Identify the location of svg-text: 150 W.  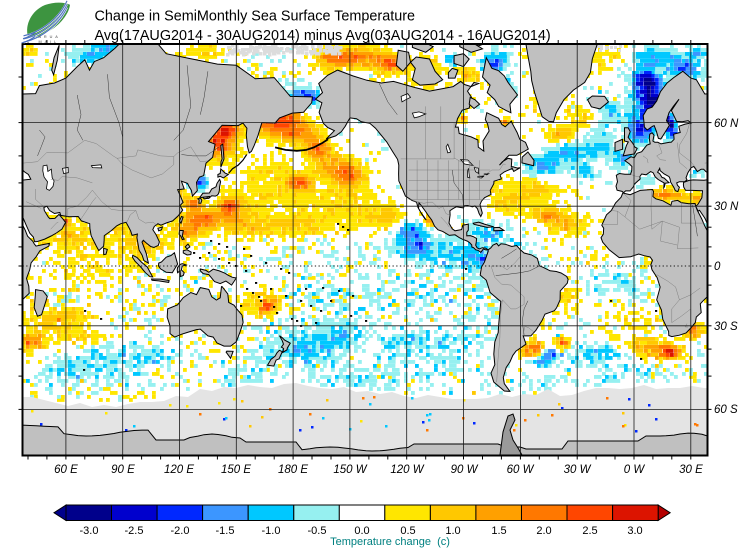
(350, 470).